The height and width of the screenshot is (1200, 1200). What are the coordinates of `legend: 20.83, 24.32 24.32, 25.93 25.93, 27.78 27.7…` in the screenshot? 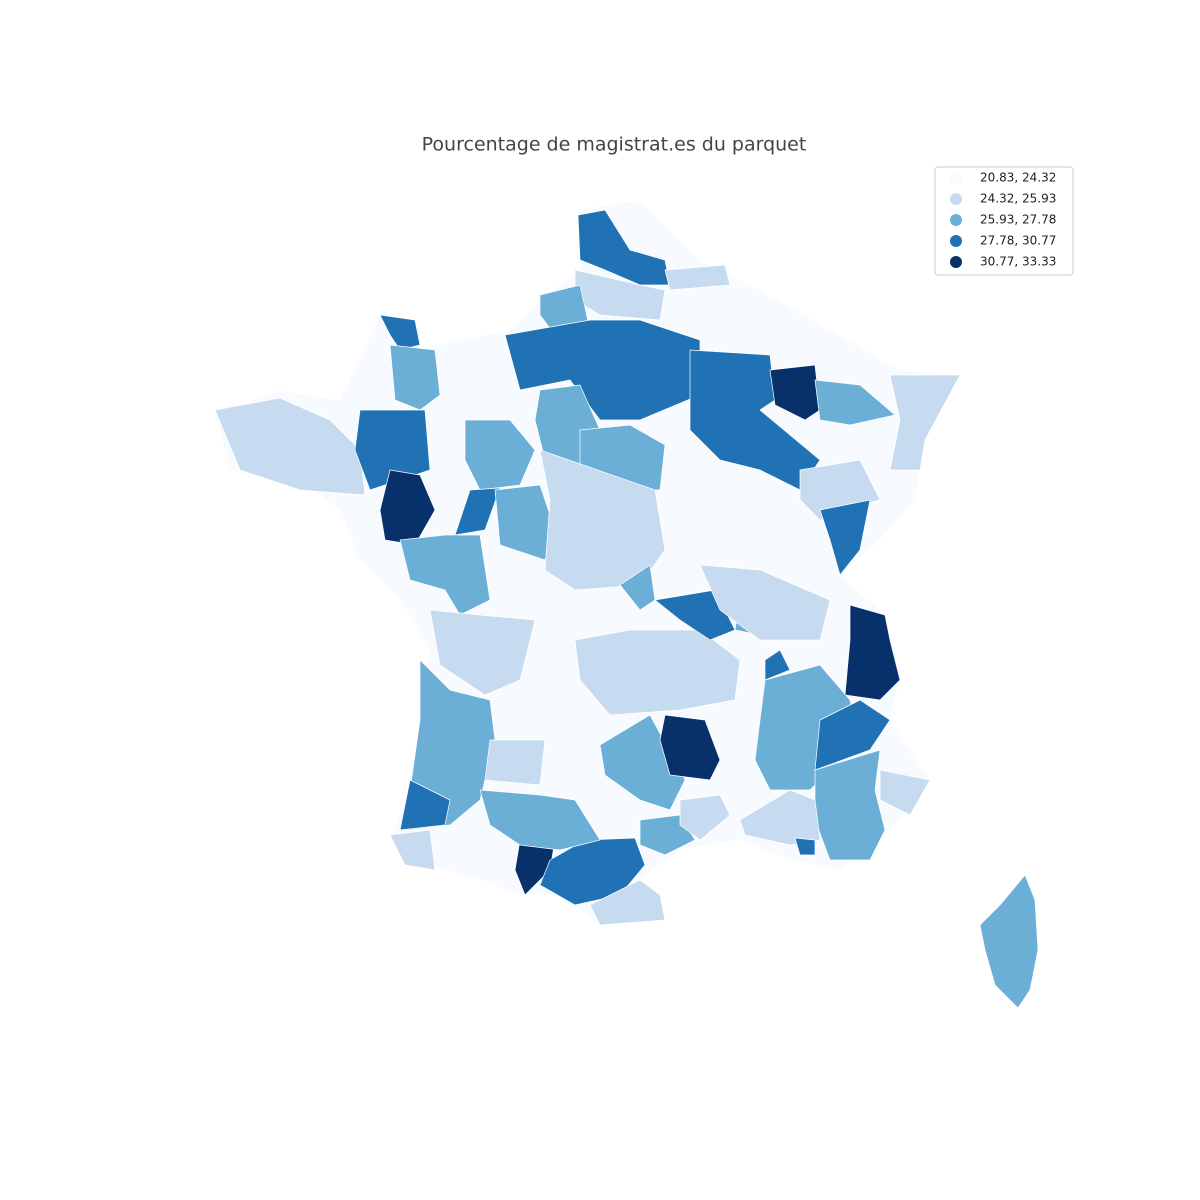 It's located at (1004, 221).